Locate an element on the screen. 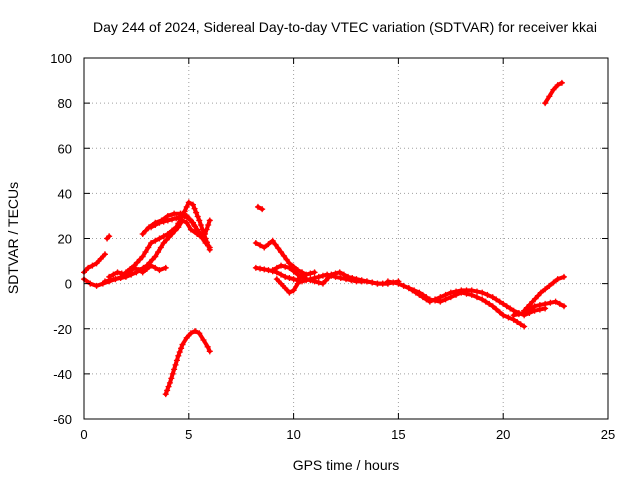  series-track-late is located at coordinates (538, 308).